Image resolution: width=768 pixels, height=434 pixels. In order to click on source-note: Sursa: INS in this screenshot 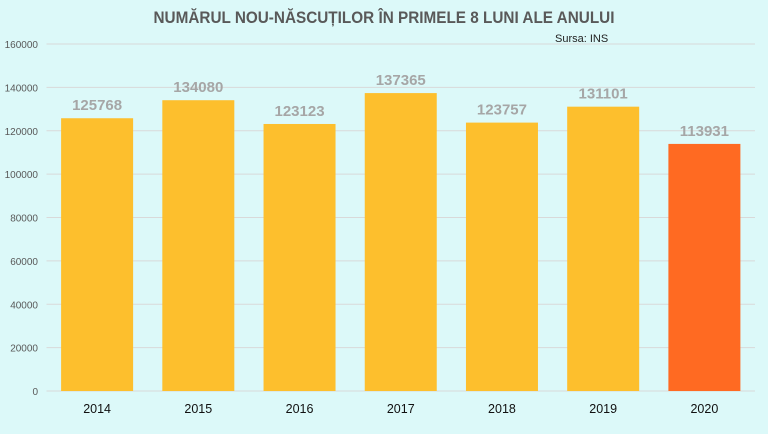, I will do `click(582, 39)`.